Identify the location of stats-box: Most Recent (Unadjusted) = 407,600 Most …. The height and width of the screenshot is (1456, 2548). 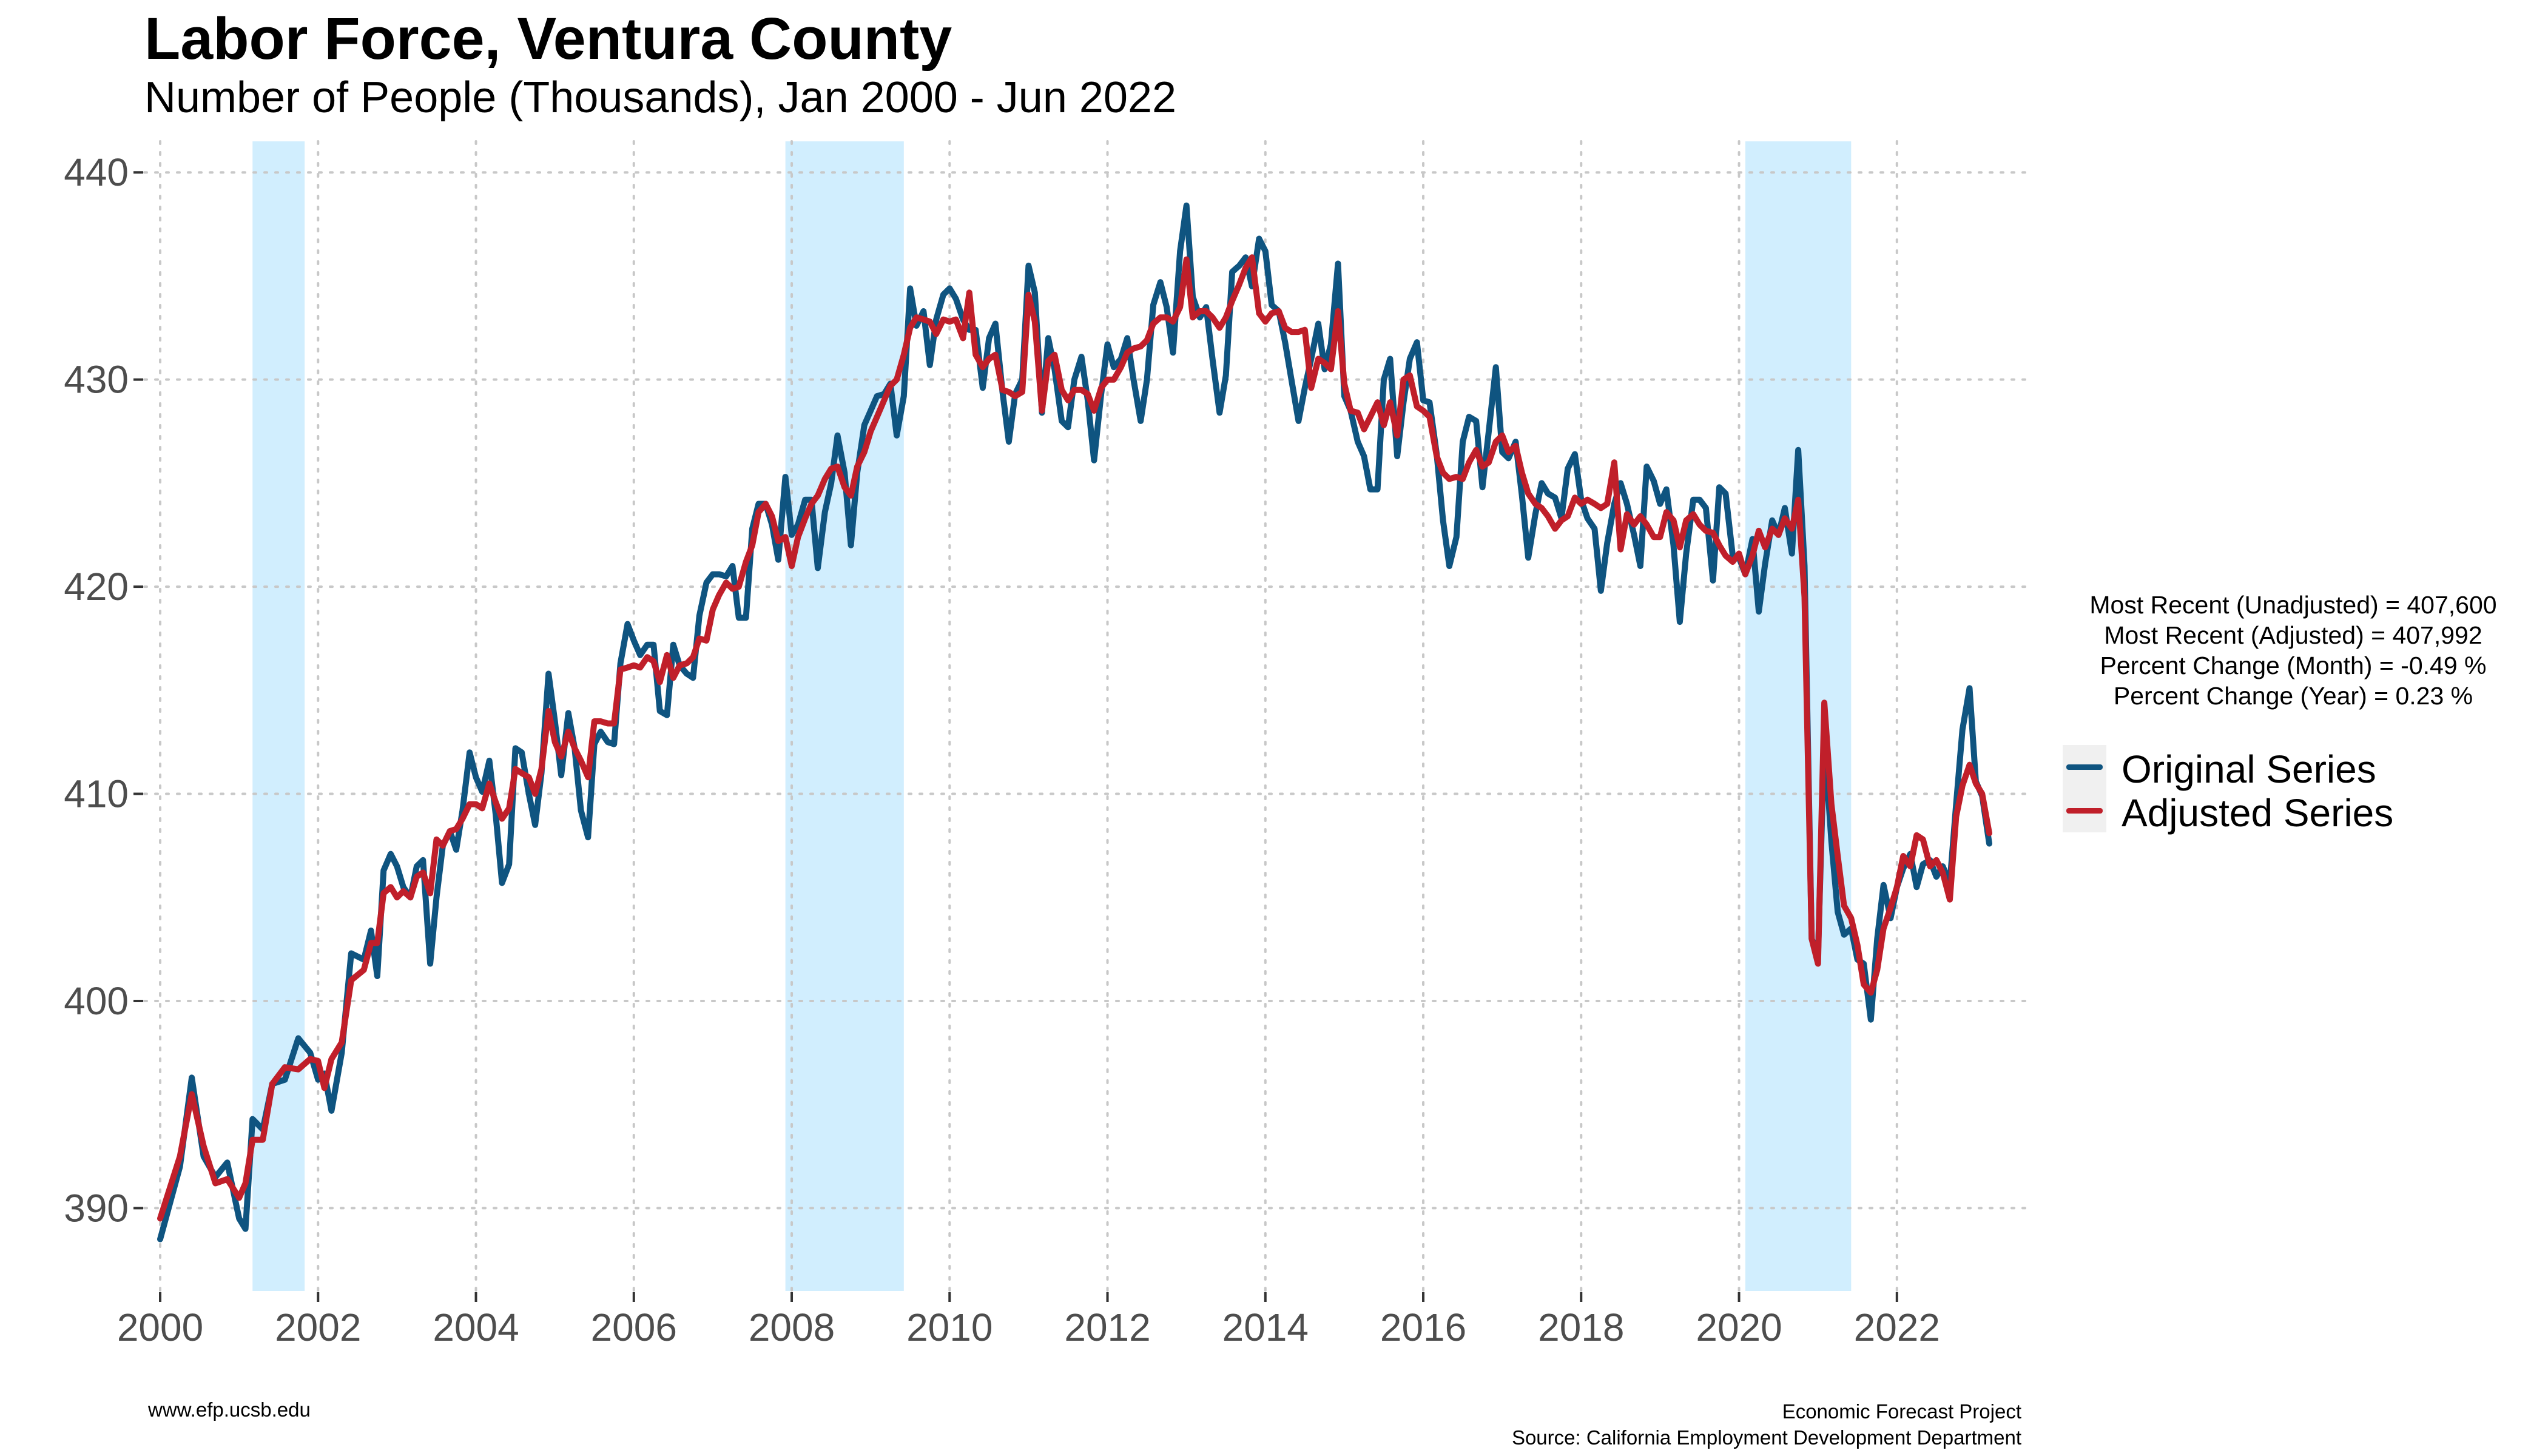
(2290, 650).